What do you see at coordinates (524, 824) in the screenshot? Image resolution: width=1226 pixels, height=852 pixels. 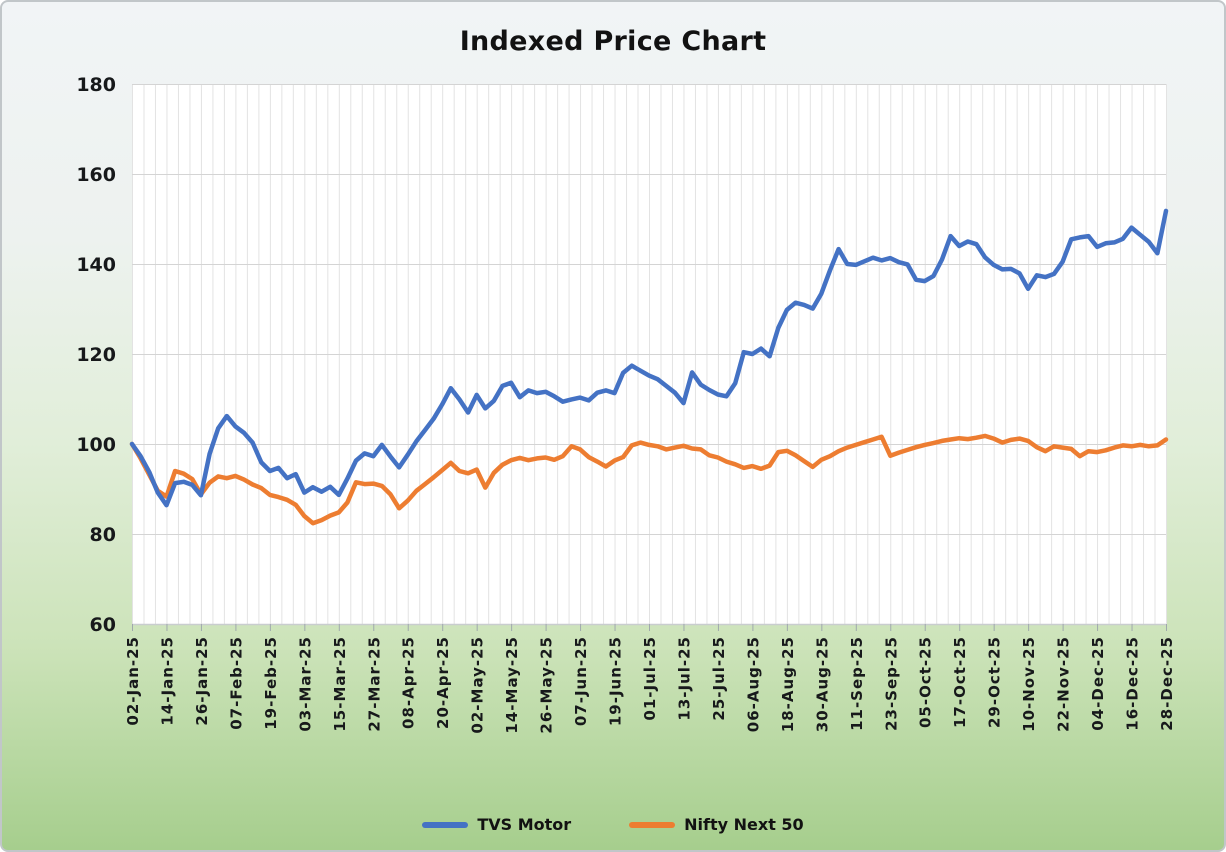 I see `legend-label-tvs-motor: TVS Motor` at bounding box center [524, 824].